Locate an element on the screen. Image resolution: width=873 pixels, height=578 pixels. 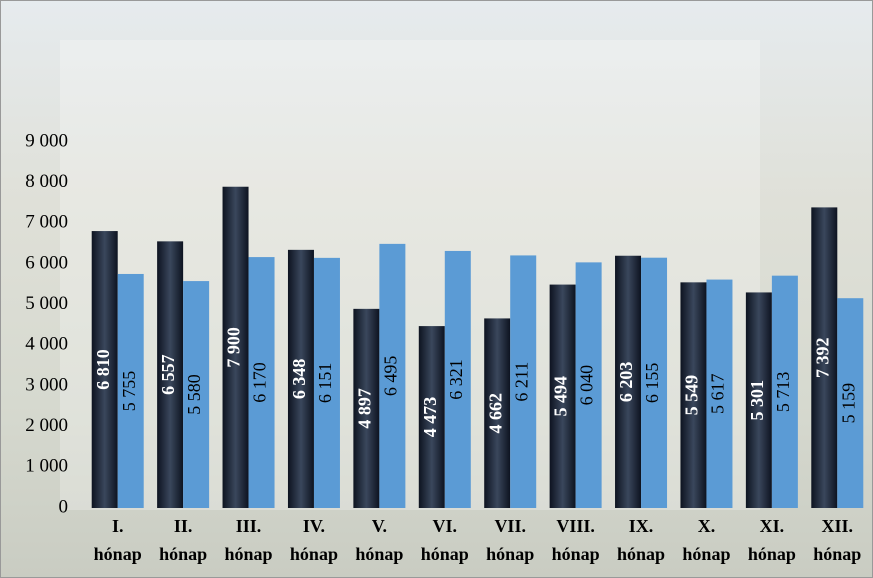
bar-group: 7 392 is located at coordinates (824, 357).